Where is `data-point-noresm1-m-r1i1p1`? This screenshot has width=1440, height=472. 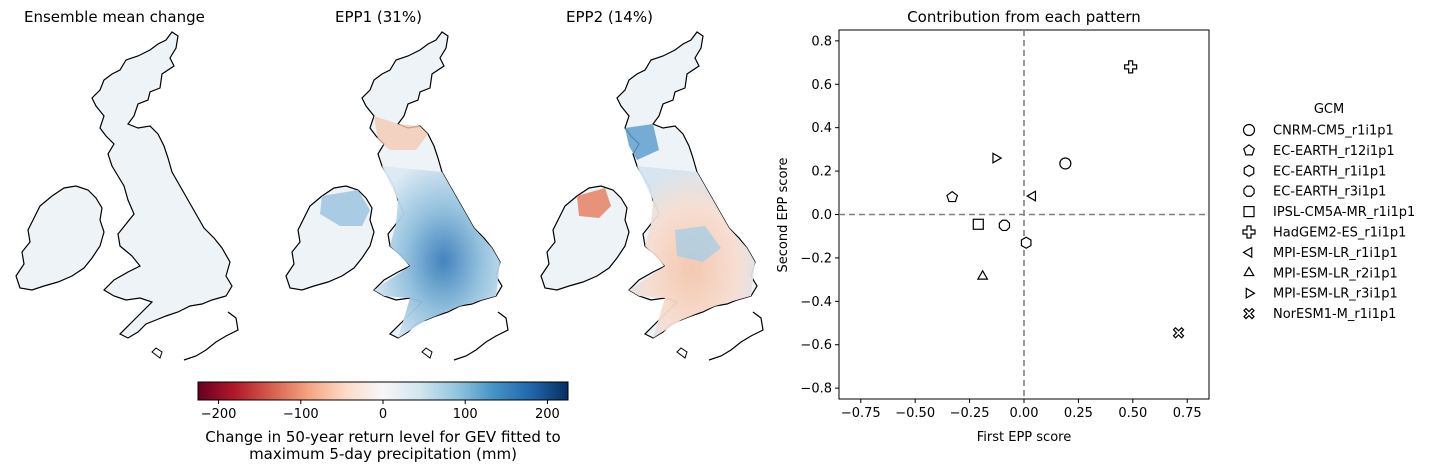
data-point-noresm1-m-r1i1p1 is located at coordinates (1178, 332).